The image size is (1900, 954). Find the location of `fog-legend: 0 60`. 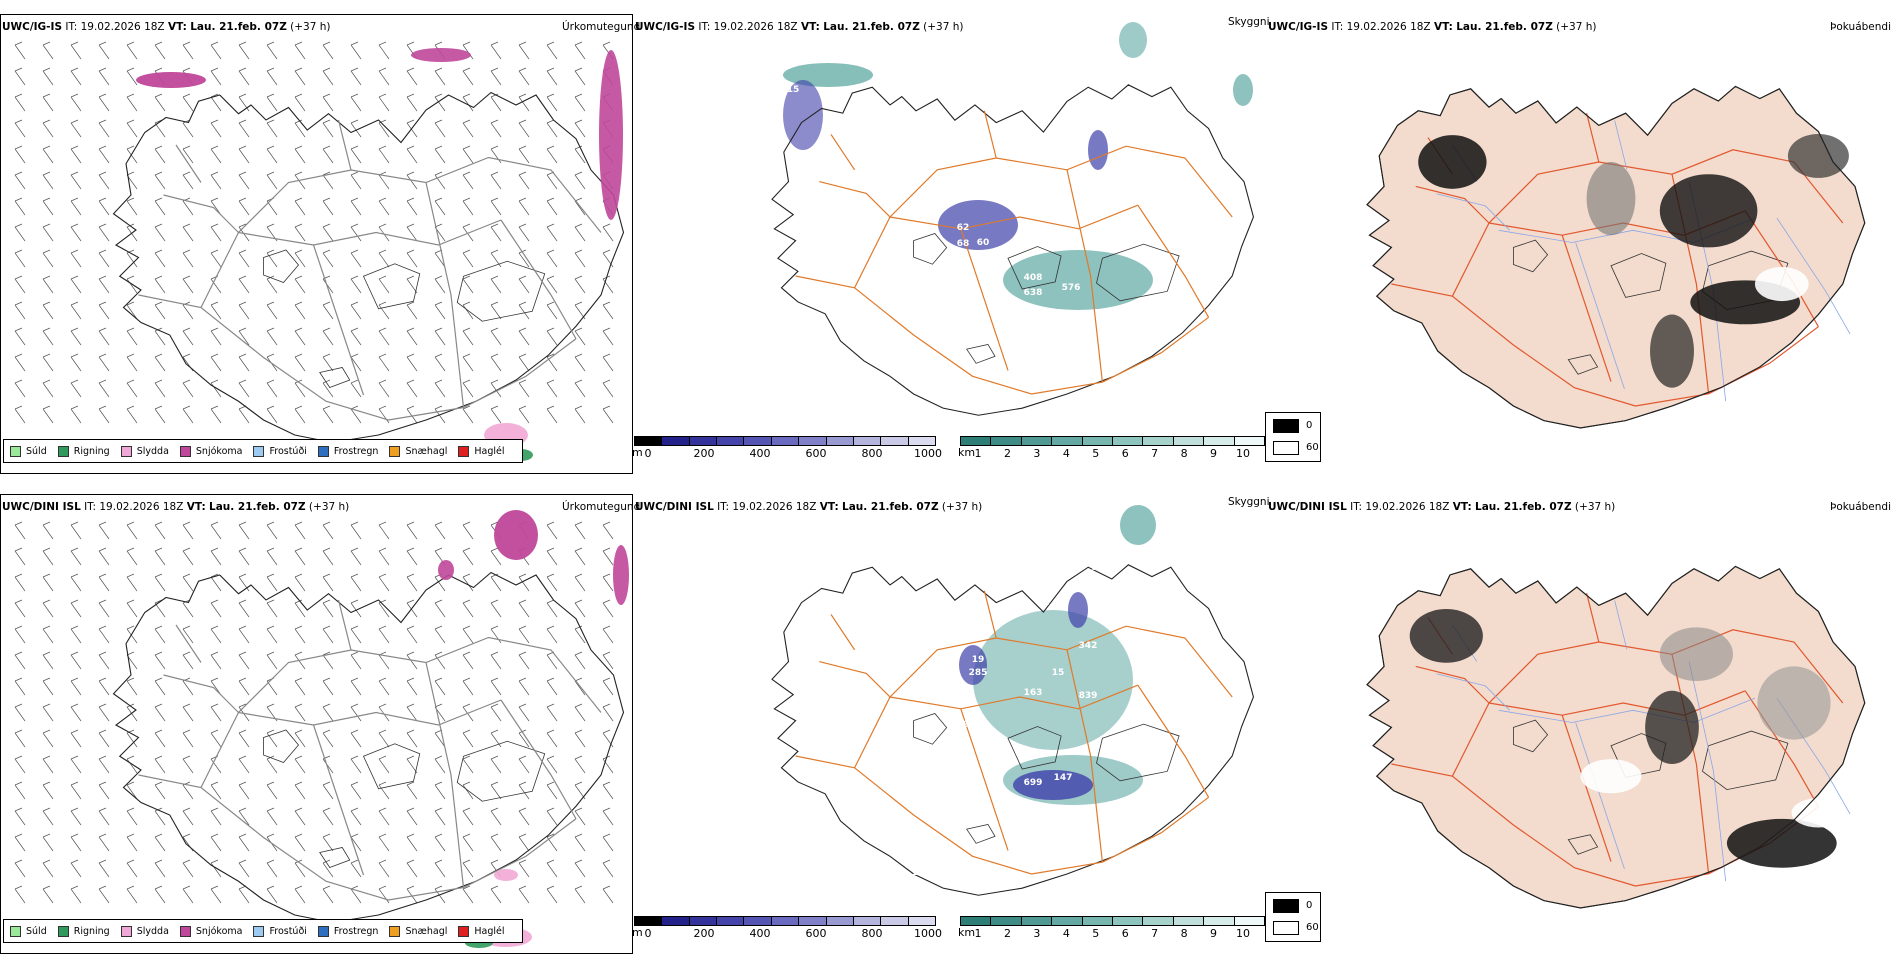

fog-legend: 0 60 is located at coordinates (1293, 437).